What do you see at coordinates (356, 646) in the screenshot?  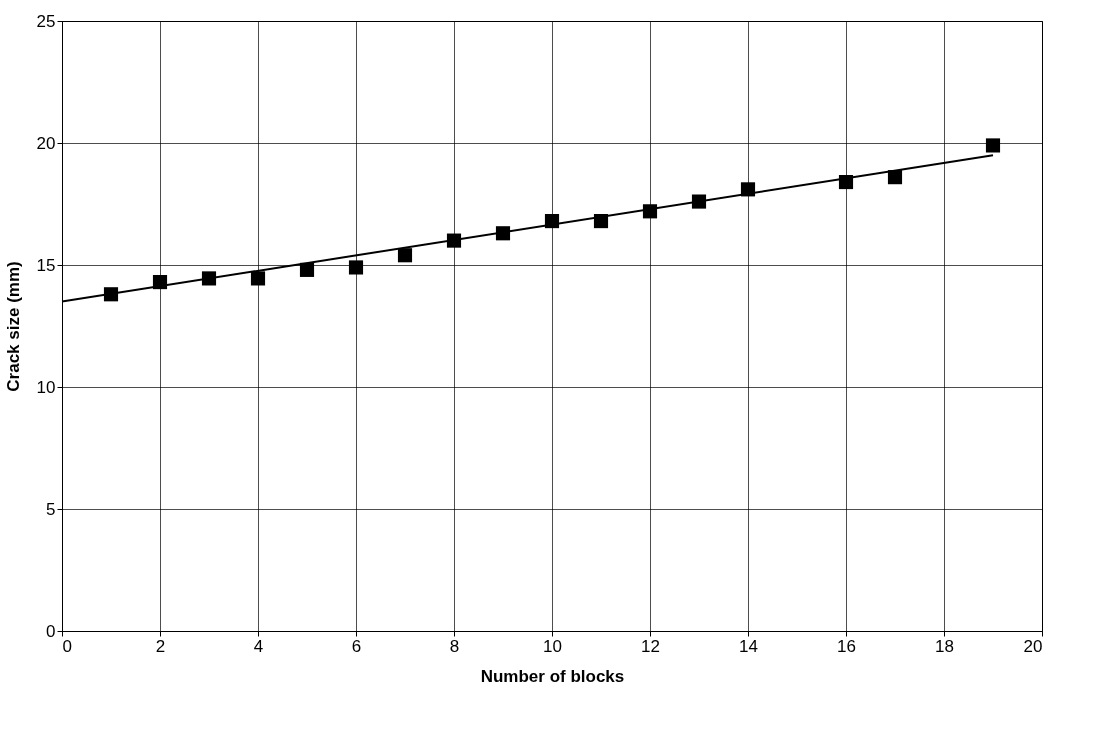 I see `x-tick-label: 6` at bounding box center [356, 646].